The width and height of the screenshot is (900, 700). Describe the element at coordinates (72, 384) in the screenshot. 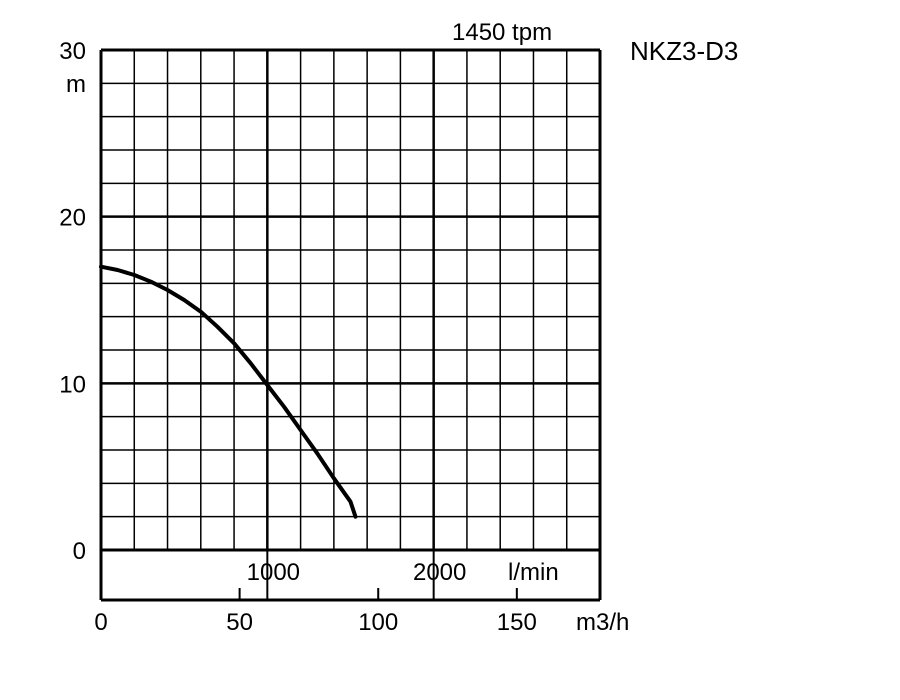

I see `y-tick-label: 10` at that location.